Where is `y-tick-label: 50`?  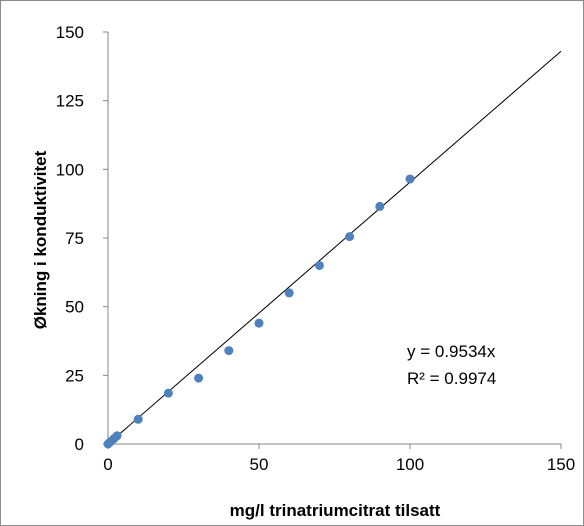 y-tick-label: 50 is located at coordinates (74, 307).